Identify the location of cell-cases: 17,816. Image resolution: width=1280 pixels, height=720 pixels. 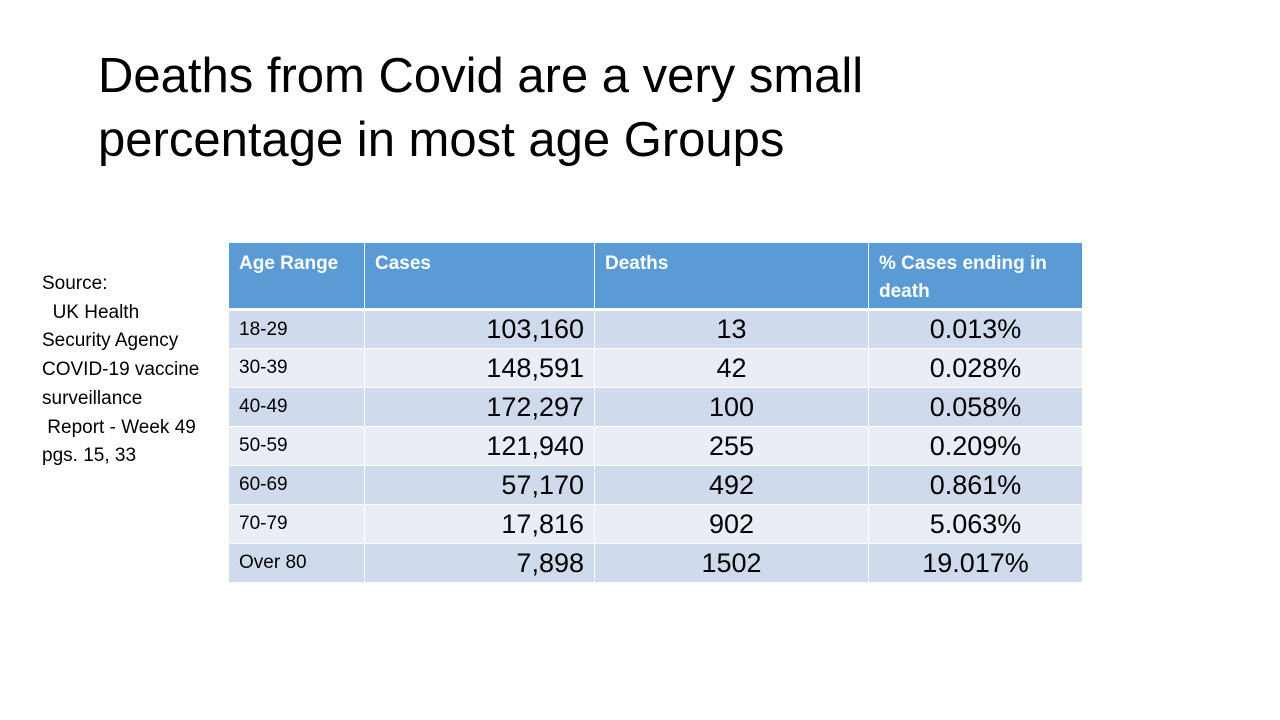
(479, 524).